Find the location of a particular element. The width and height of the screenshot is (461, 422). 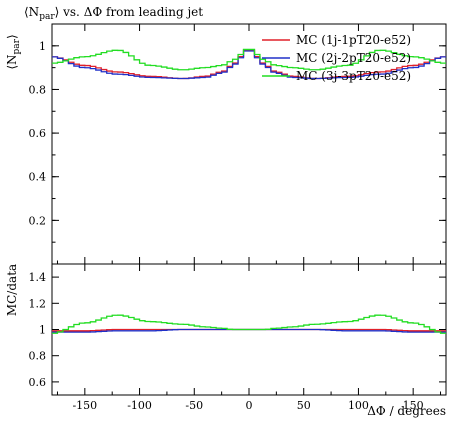

ratio-series-group is located at coordinates (249, 324).